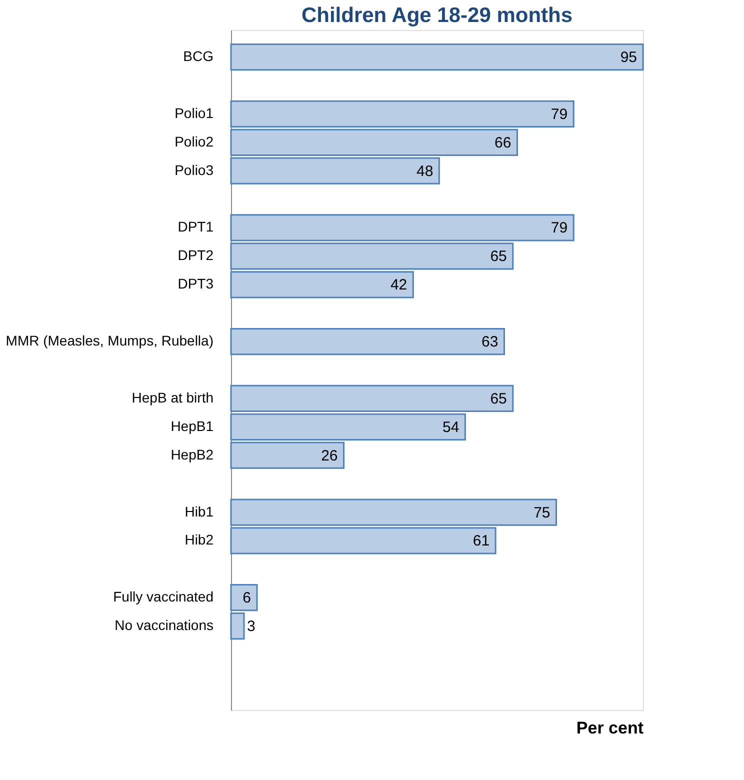 Image resolution: width=744 pixels, height=780 pixels. I want to click on y-tick-label: HepB1, so click(192, 426).